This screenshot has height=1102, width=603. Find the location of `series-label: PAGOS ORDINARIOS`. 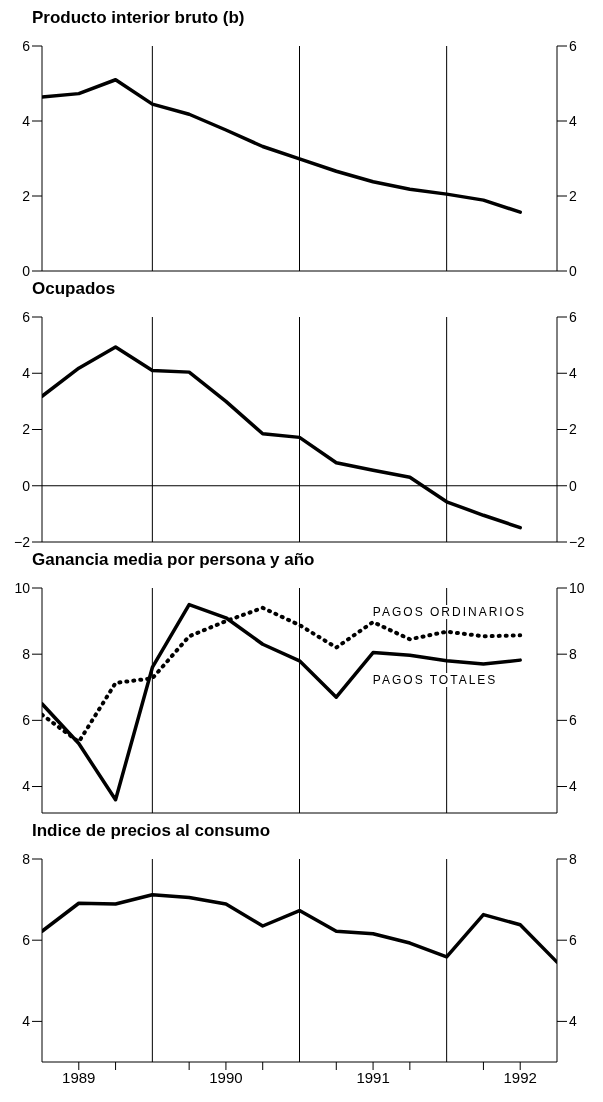

series-label: PAGOS ORDINARIOS is located at coordinates (449, 612).